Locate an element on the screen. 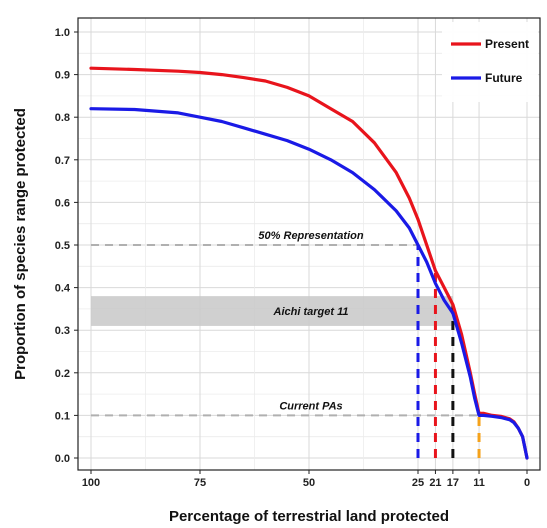 The image size is (547, 528). y-tick-label: 0.3 is located at coordinates (62, 331).